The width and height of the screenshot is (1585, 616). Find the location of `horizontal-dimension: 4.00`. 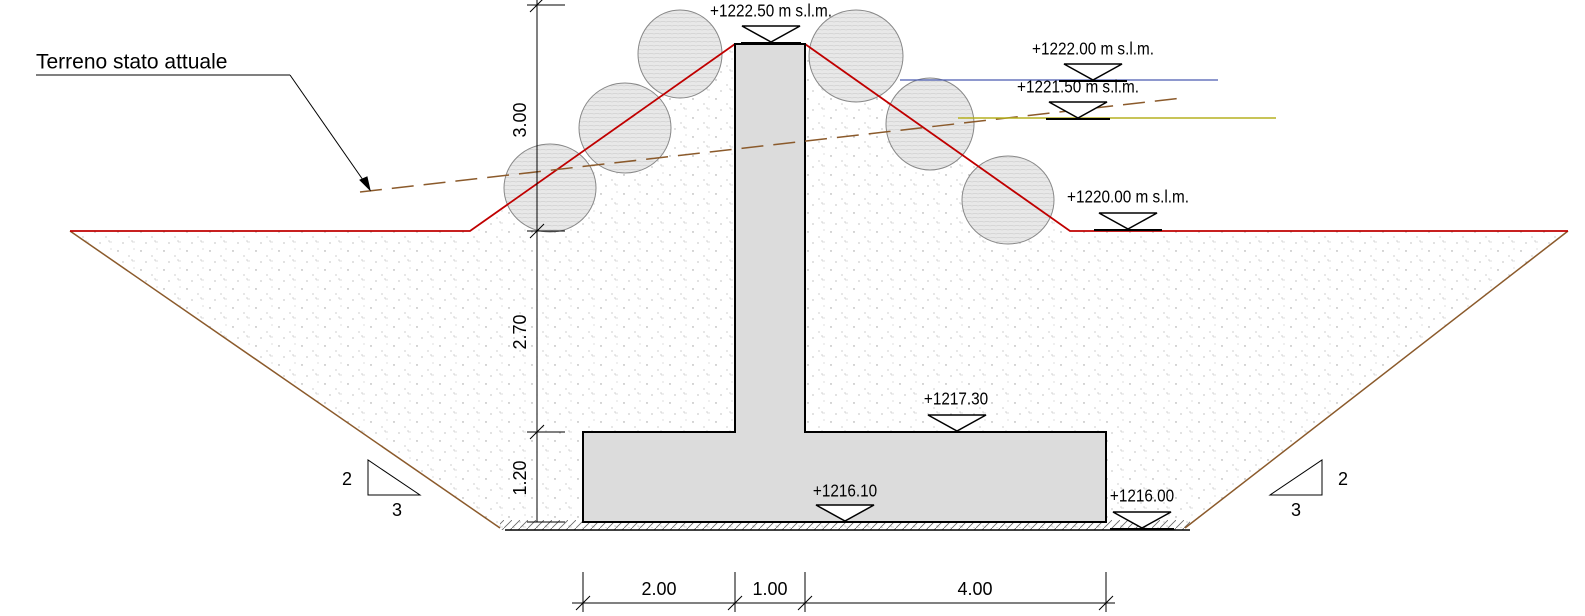

horizontal-dimension: 4.00 is located at coordinates (974, 589).